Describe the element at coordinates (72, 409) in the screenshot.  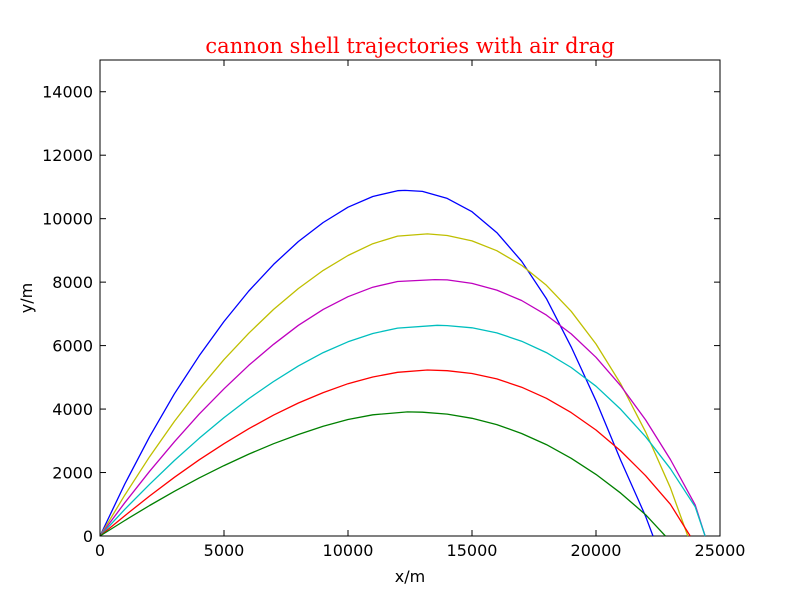
I see `y-tick-label: 4000` at that location.